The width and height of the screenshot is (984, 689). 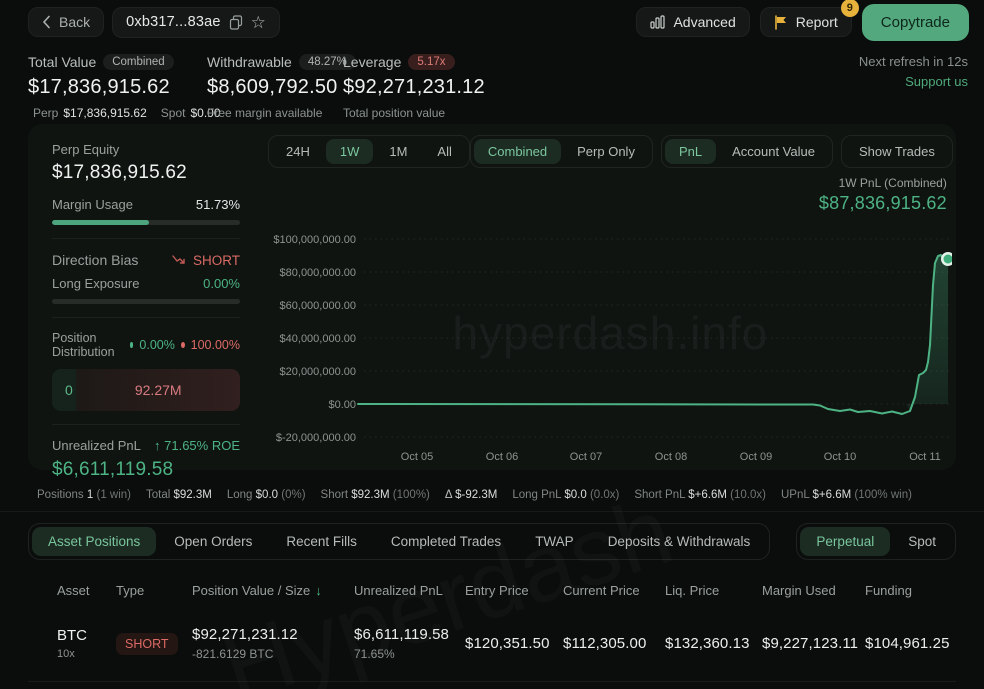 I want to click on margin-used-cell: $9,227,123.11, so click(x=810, y=643).